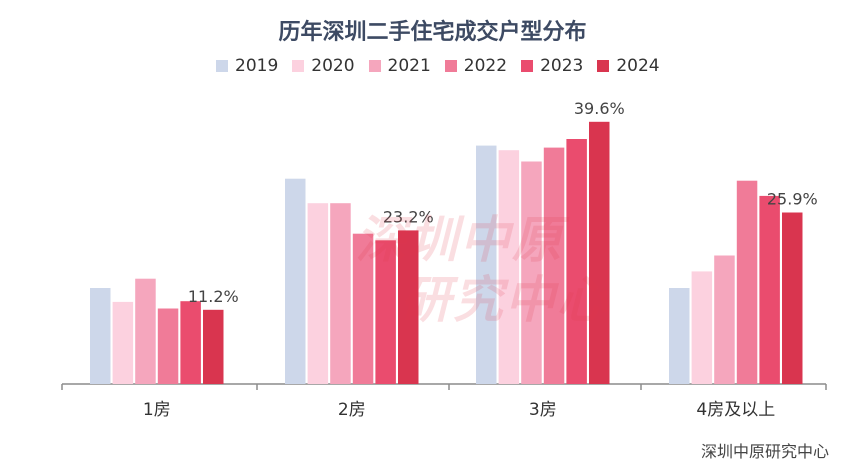  What do you see at coordinates (576, 261) in the screenshot?
I see `bar-3房-2023` at bounding box center [576, 261].